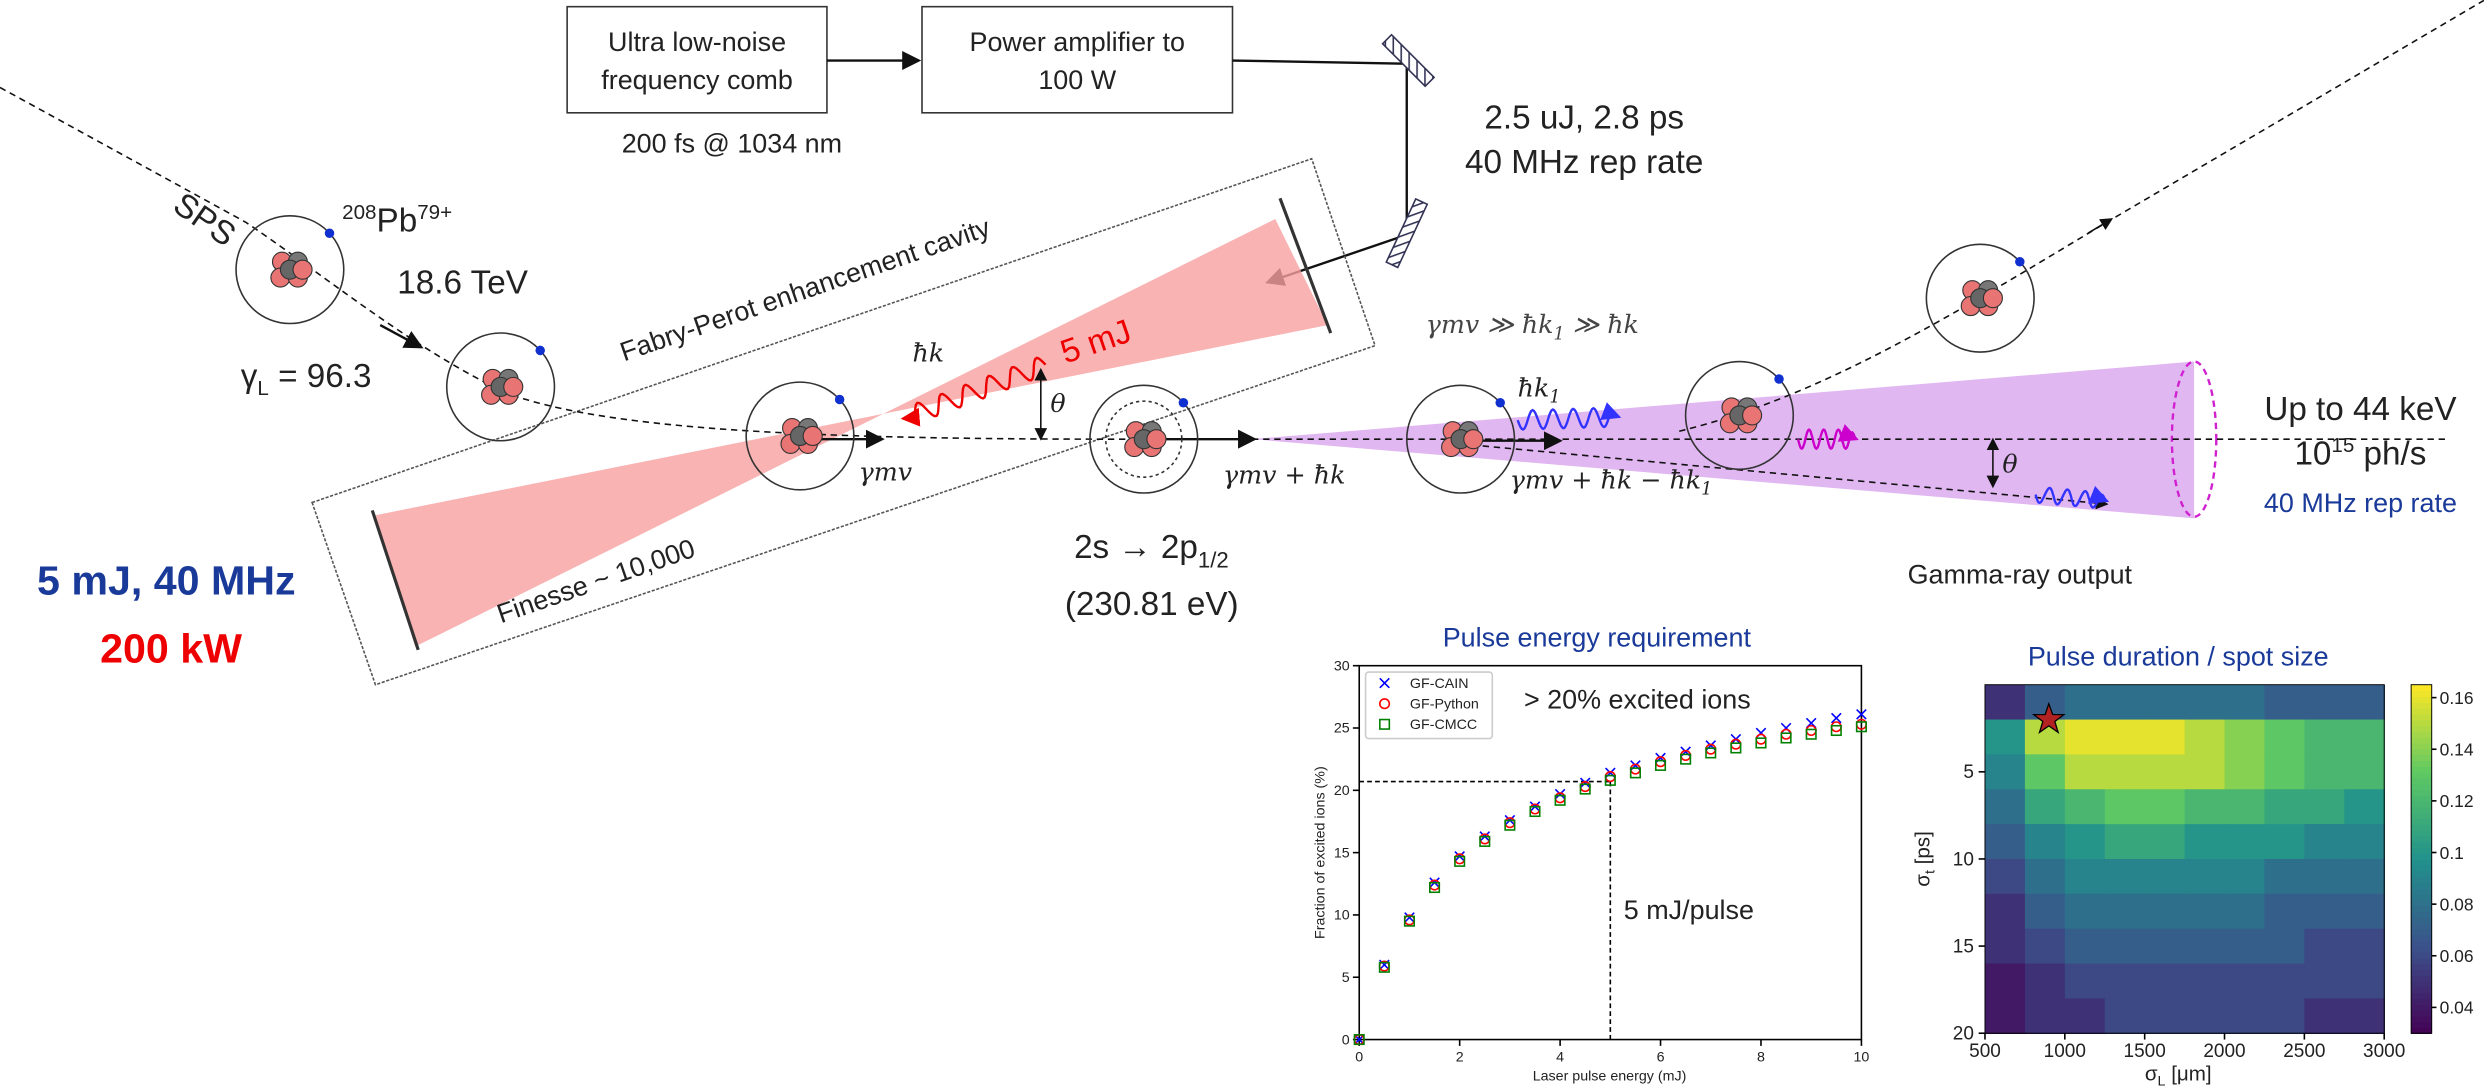 The width and height of the screenshot is (2484, 1089). Describe the element at coordinates (1554, 398) in the screenshot. I see `part-sub: 1` at that location.